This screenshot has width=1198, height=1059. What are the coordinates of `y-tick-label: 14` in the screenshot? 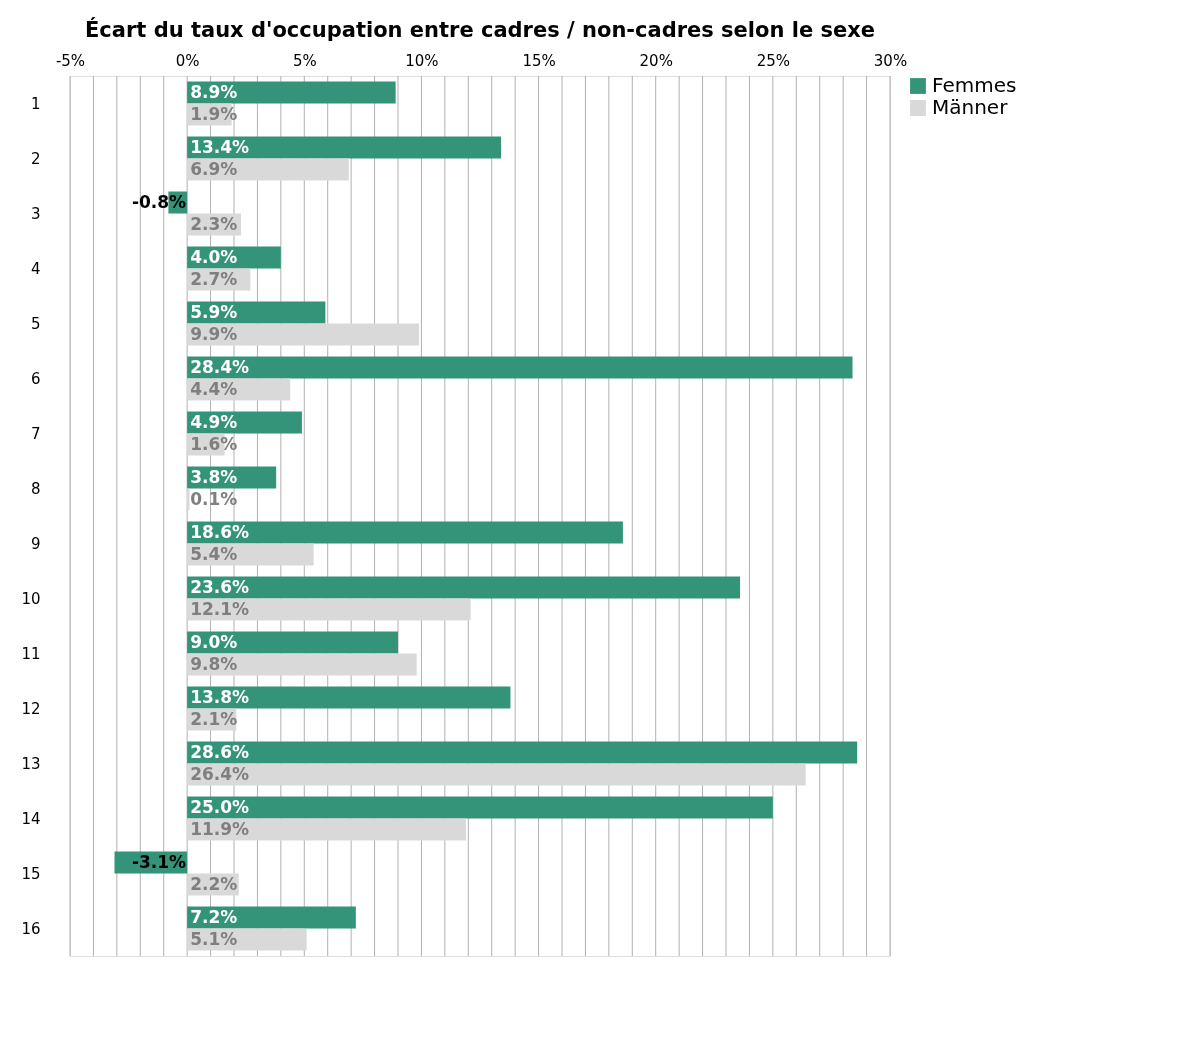 It's located at (31, 818).